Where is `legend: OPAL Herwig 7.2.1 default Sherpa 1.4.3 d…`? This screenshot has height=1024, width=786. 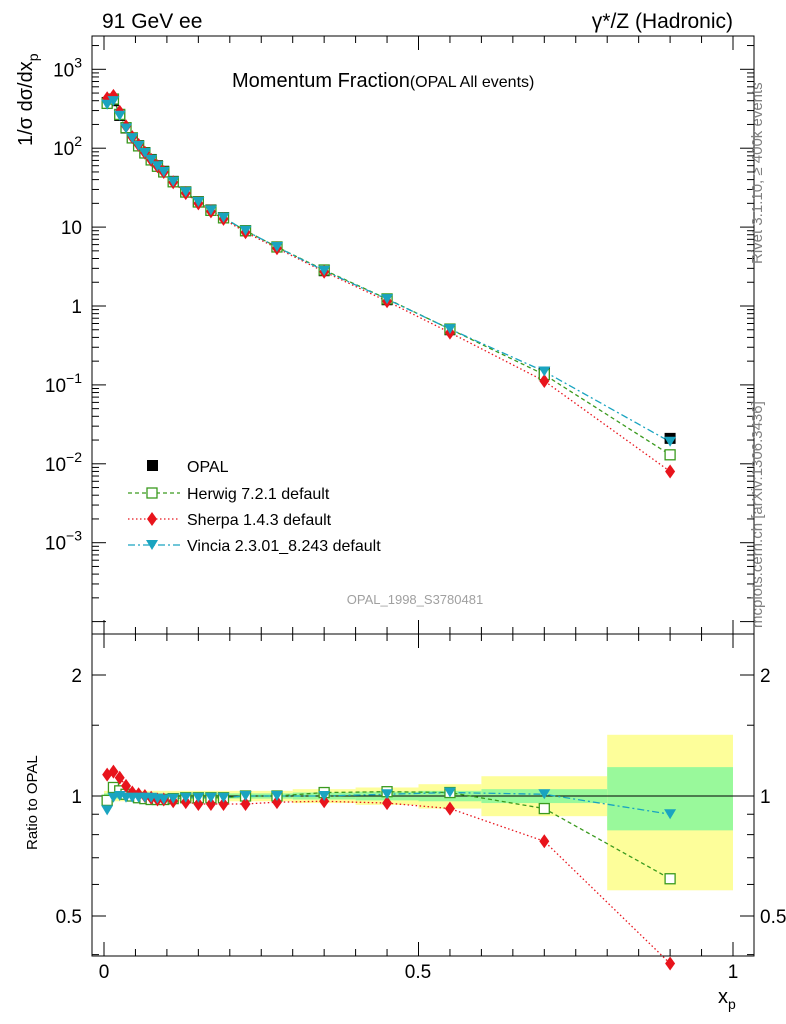
legend: OPAL Herwig 7.2.1 default Sherpa 1.4.3 d… is located at coordinates (254, 507).